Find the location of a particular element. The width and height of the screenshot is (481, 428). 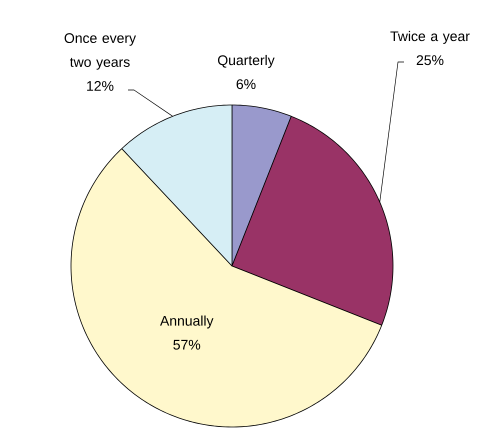

slice-label: Twice a year is located at coordinates (430, 37).